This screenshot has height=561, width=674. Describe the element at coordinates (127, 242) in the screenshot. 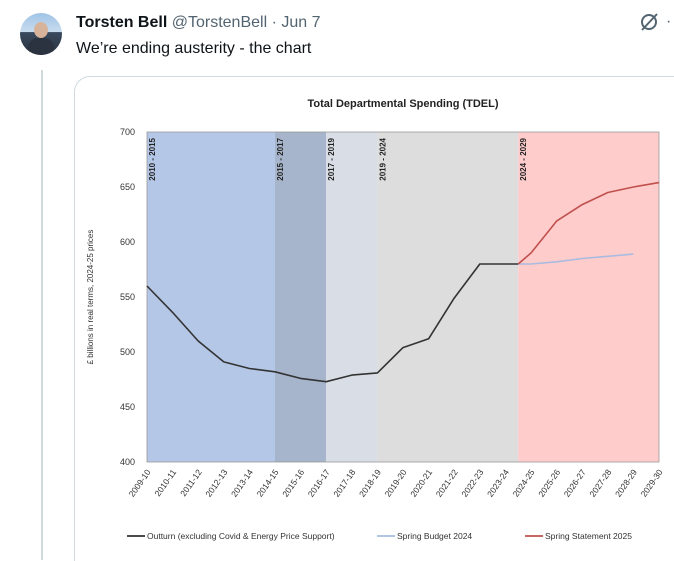

I see `chart-ytick-2: 600` at that location.